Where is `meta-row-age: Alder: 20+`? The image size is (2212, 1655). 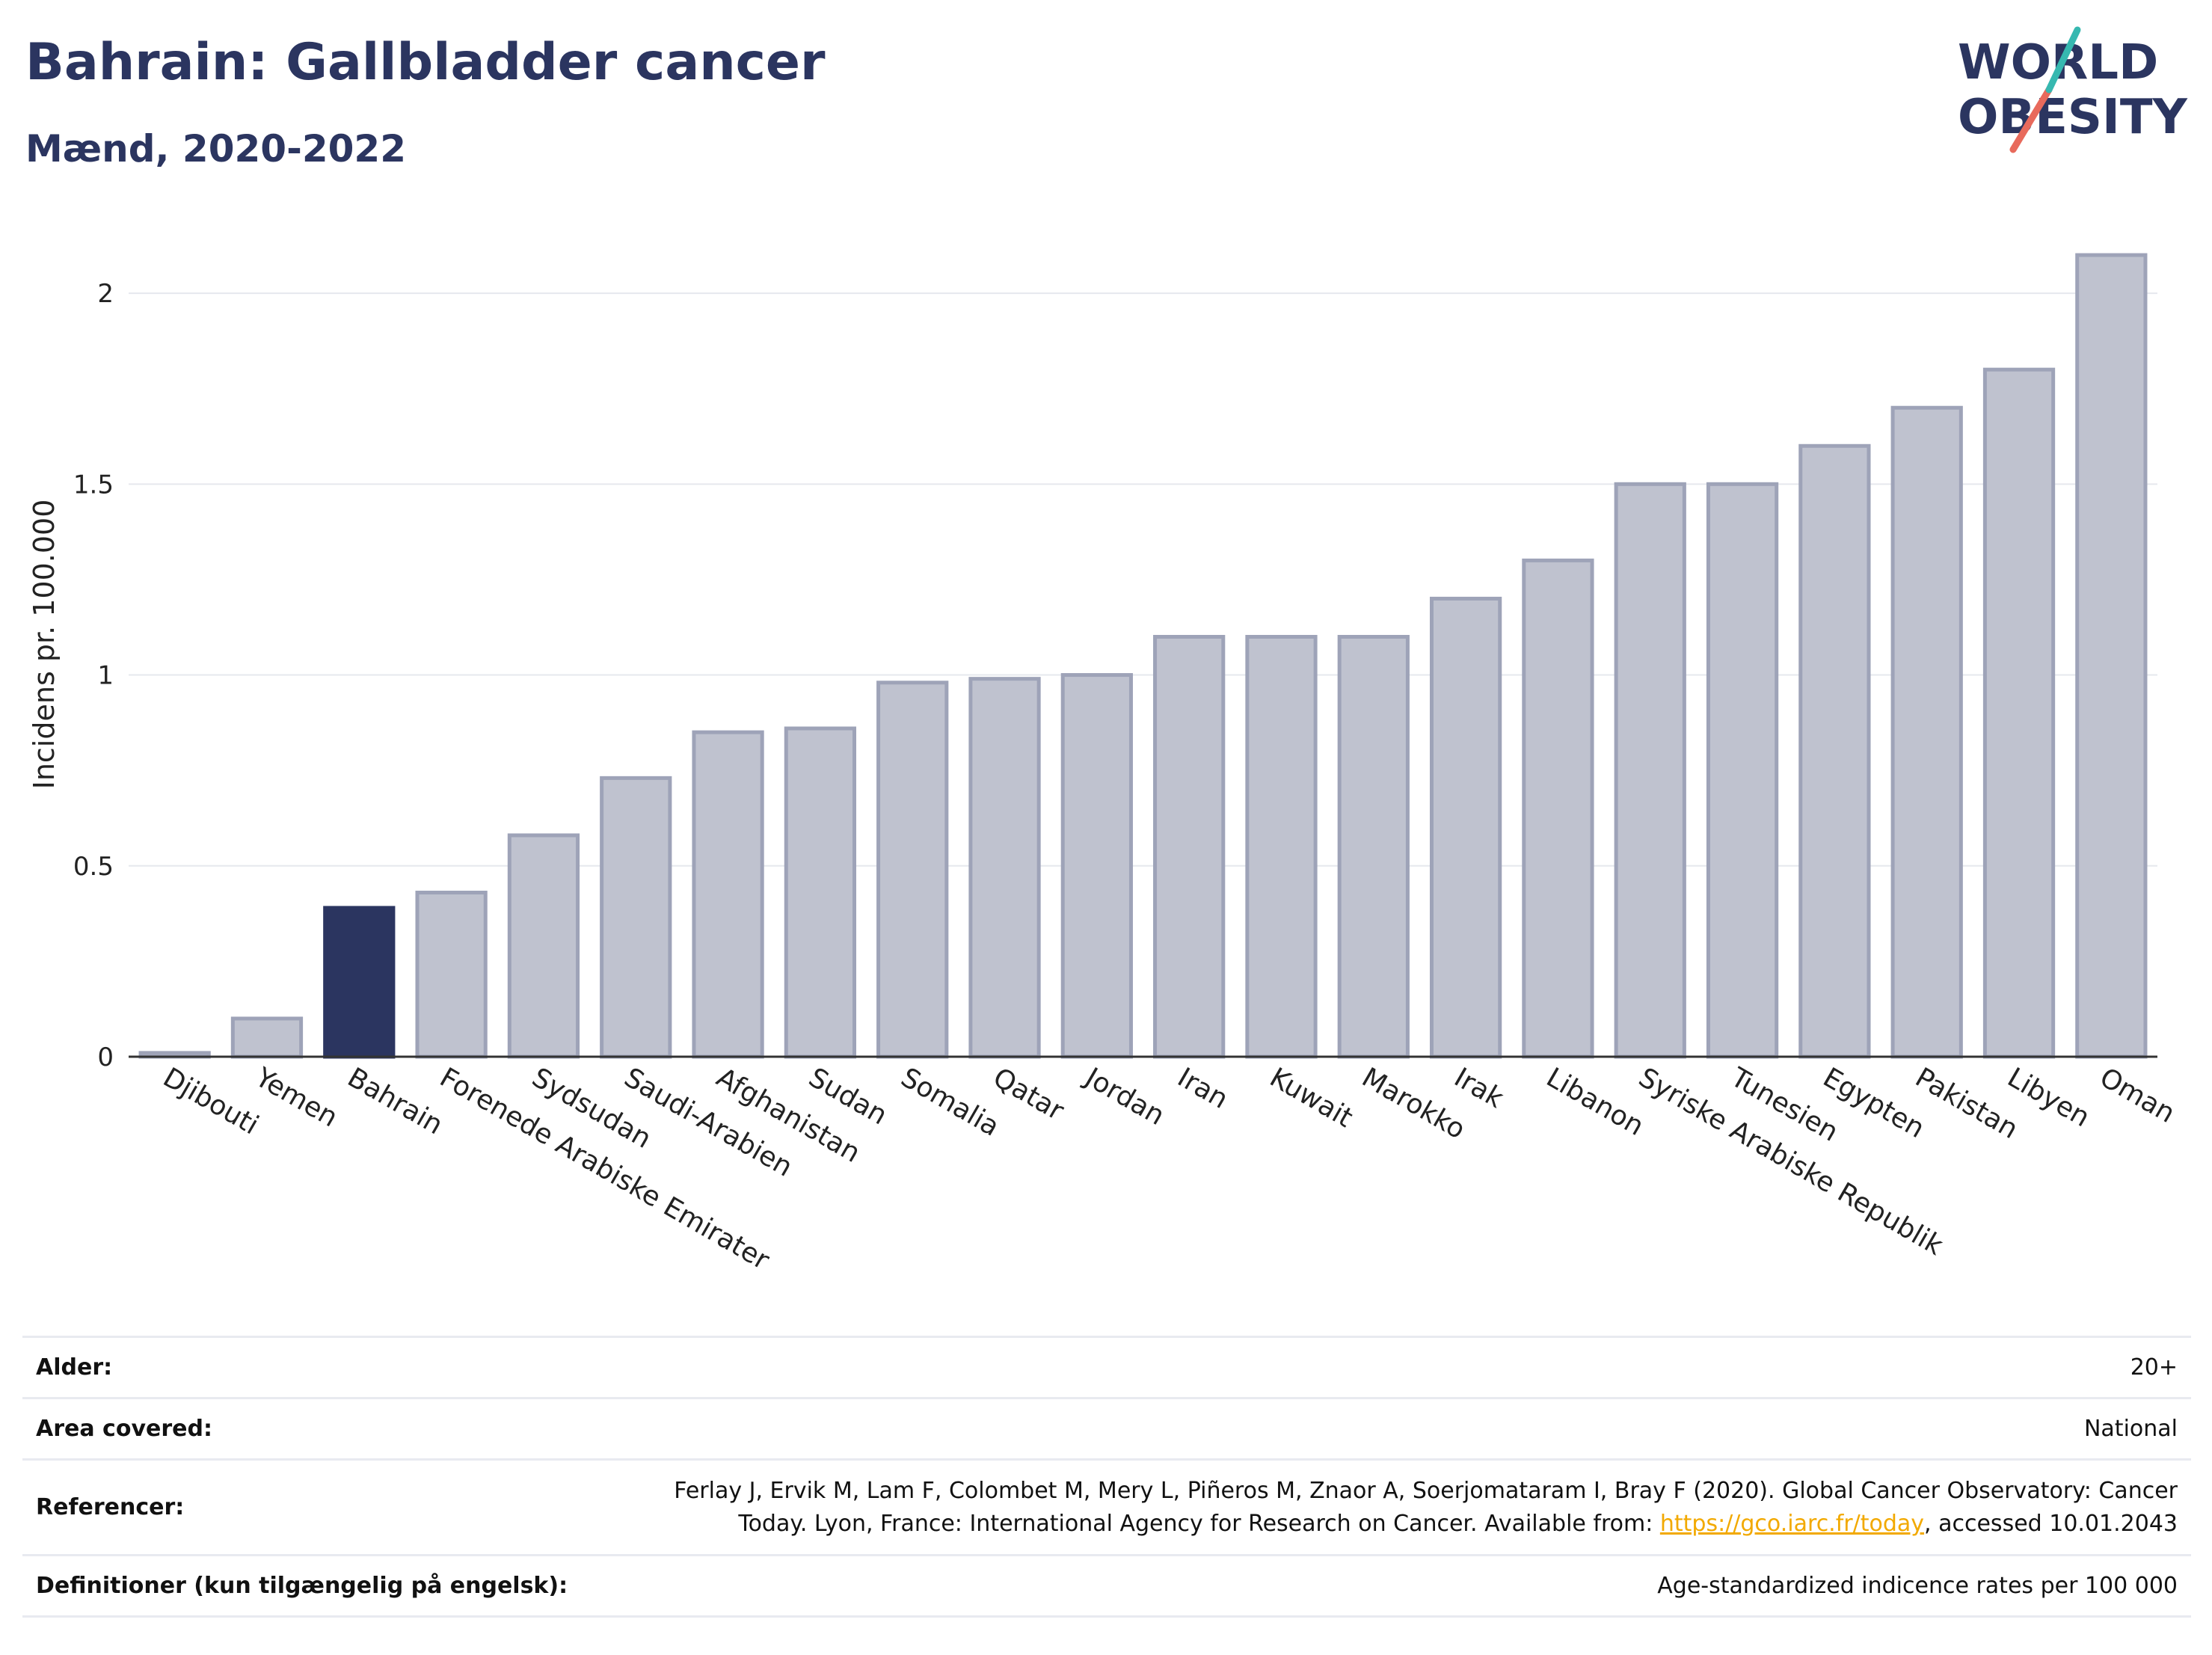 meta-row-age: Alder: 20+ is located at coordinates (1106, 1367).